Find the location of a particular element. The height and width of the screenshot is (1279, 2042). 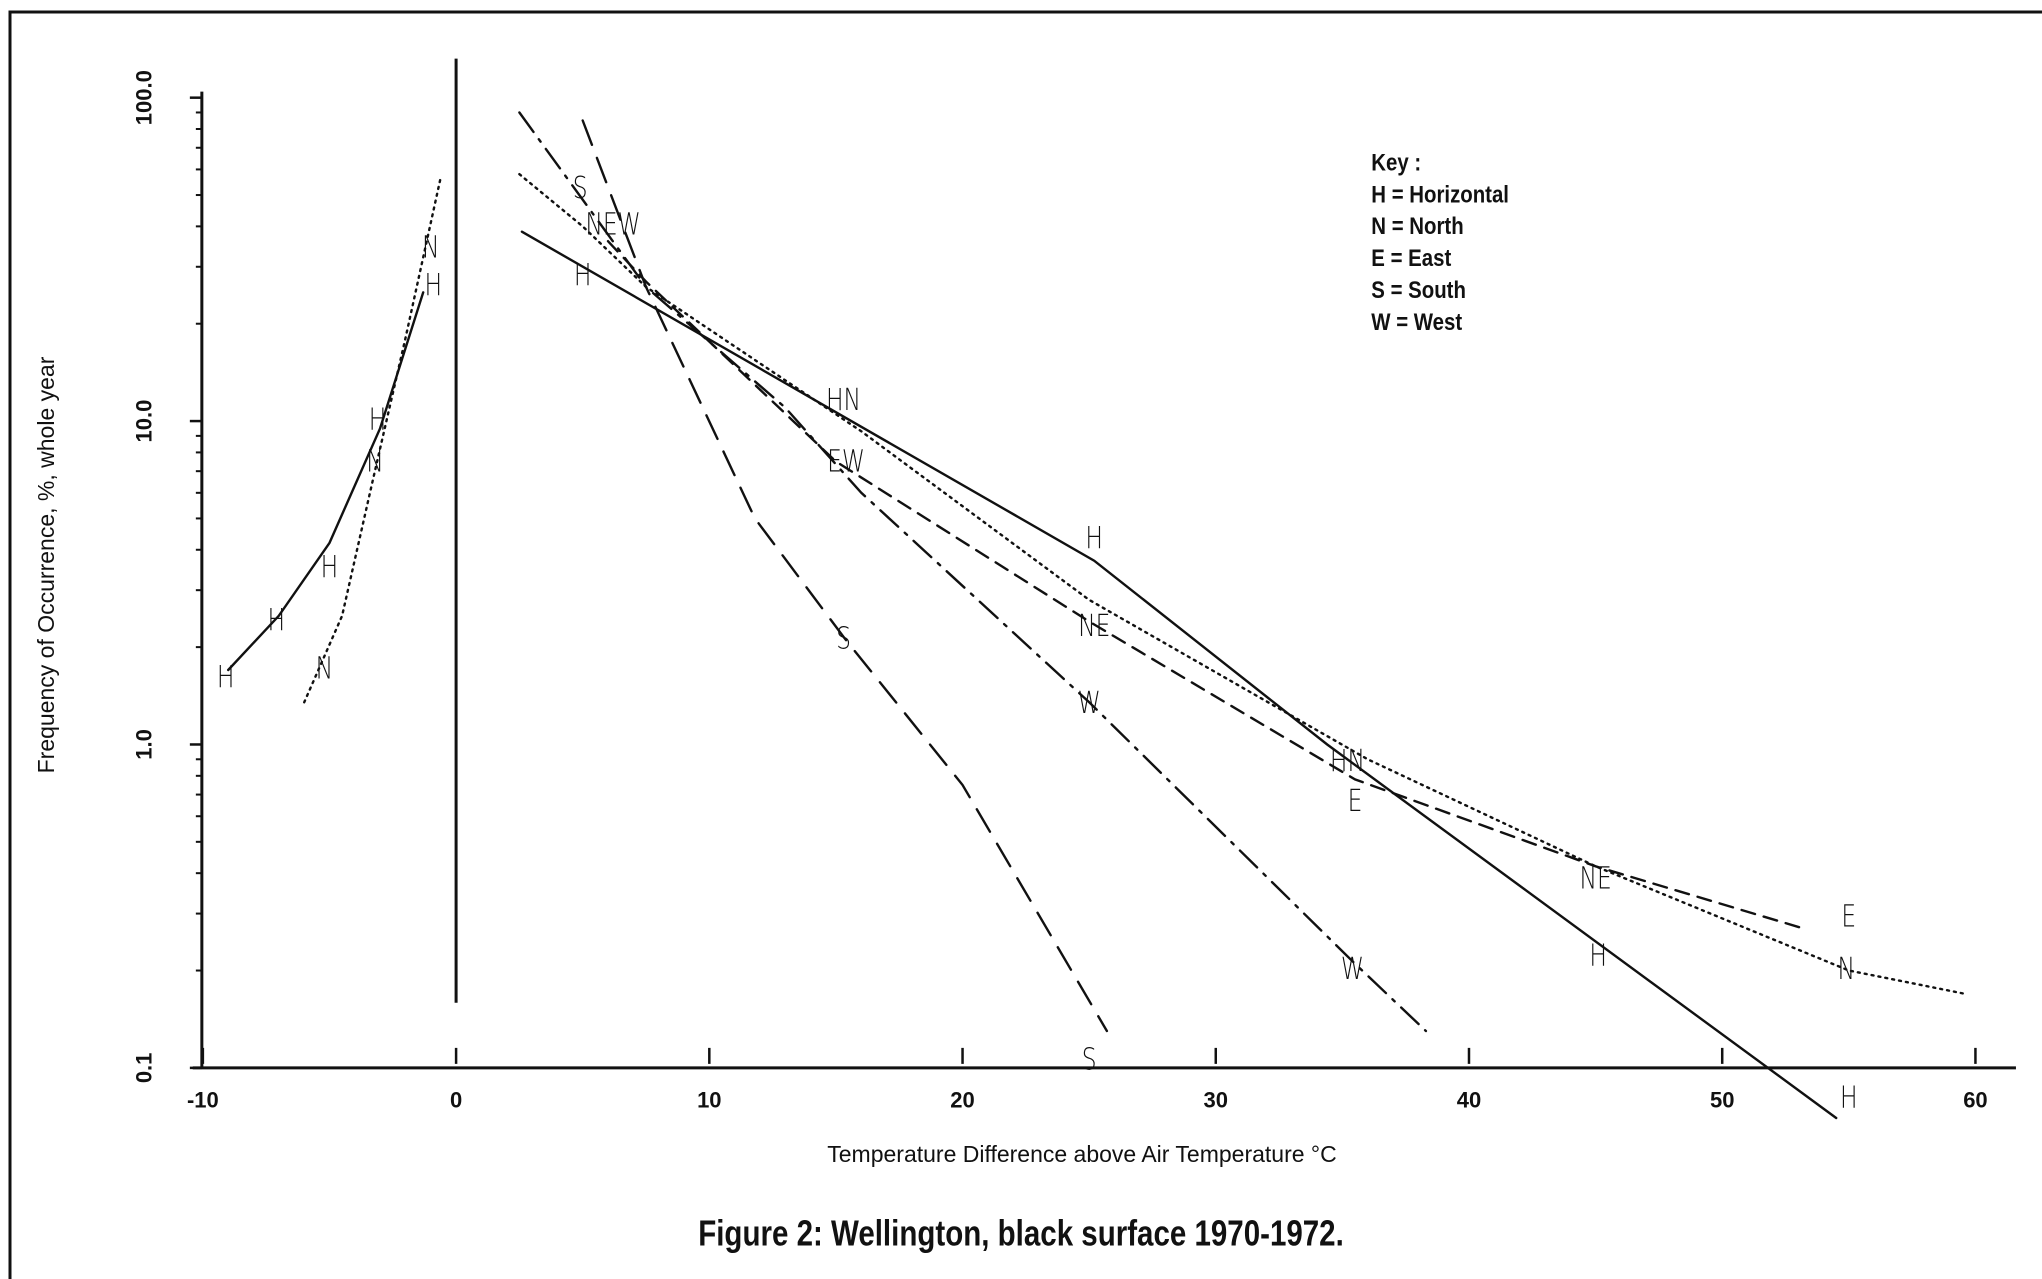

y-tick-label: 10.0 is located at coordinates (144, 421).